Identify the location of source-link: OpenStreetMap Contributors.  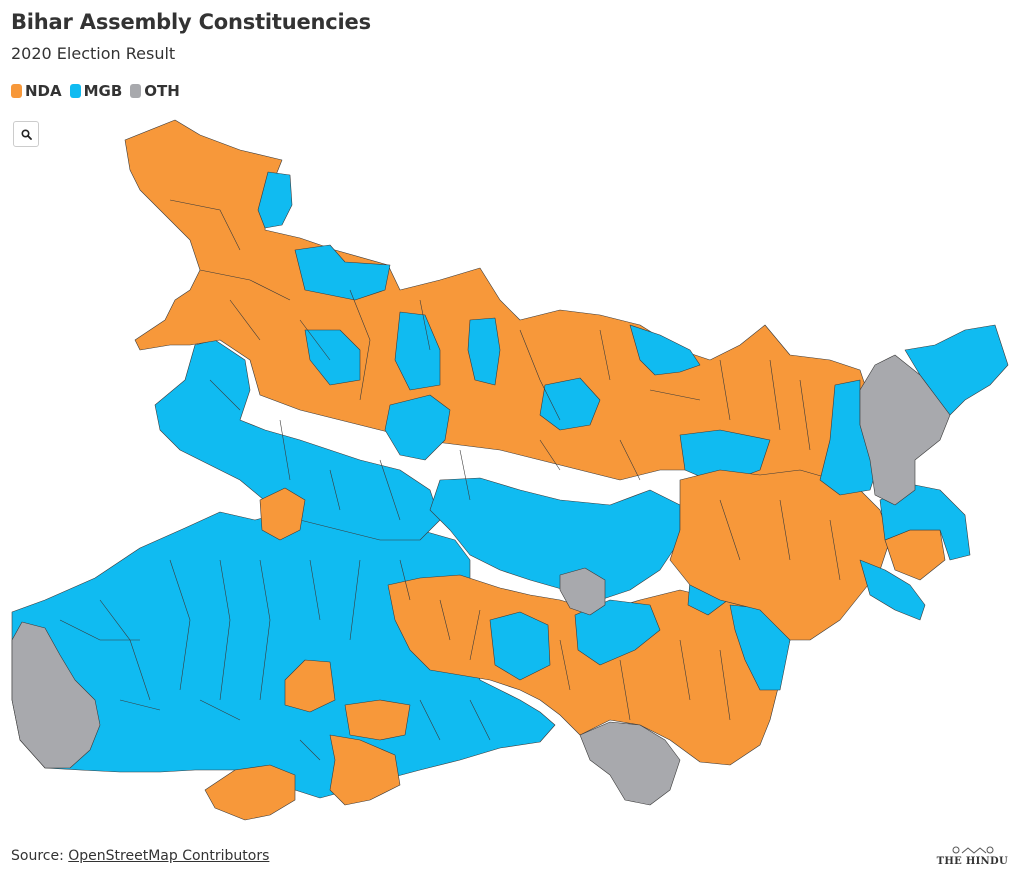
(169, 856).